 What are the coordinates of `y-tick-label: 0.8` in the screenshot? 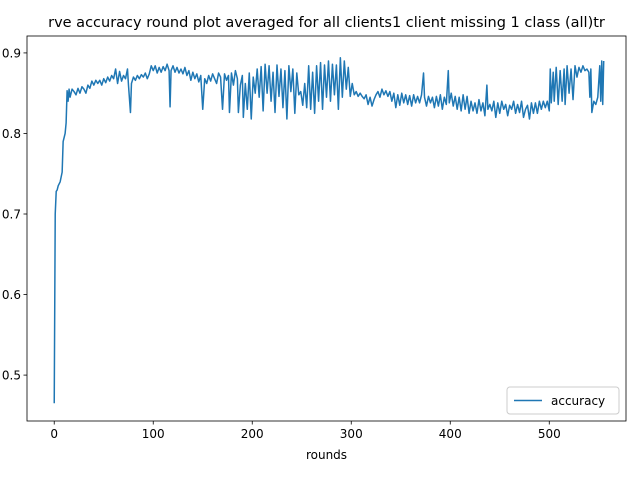 It's located at (11, 134).